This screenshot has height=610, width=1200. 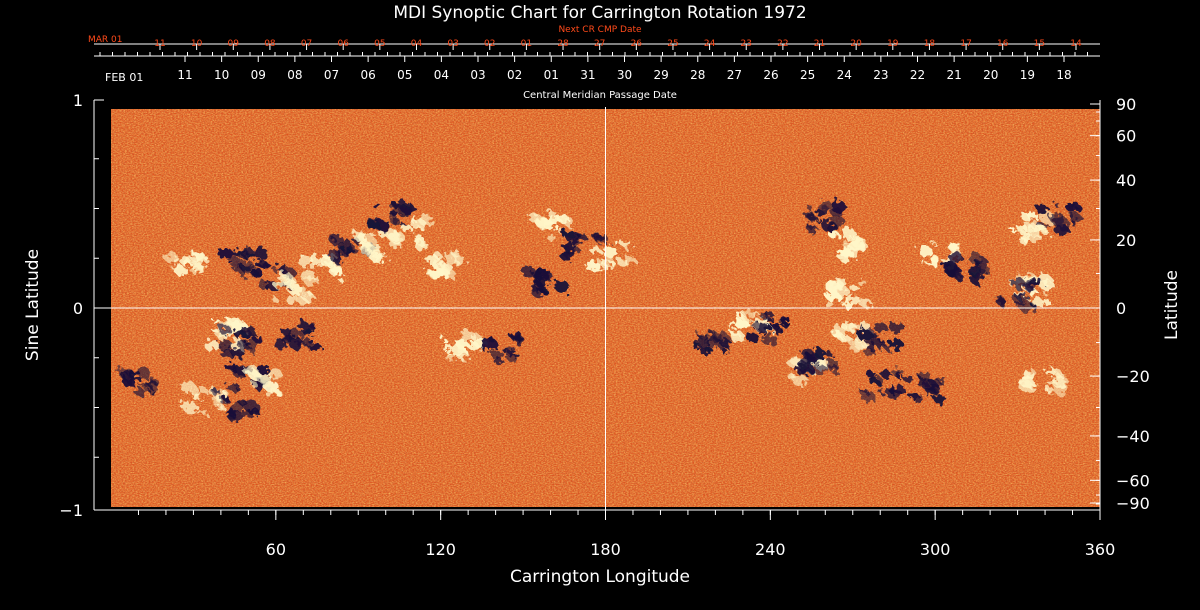 What do you see at coordinates (105, 40) in the screenshot?
I see `next-cr-start-label: MAR 01` at bounding box center [105, 40].